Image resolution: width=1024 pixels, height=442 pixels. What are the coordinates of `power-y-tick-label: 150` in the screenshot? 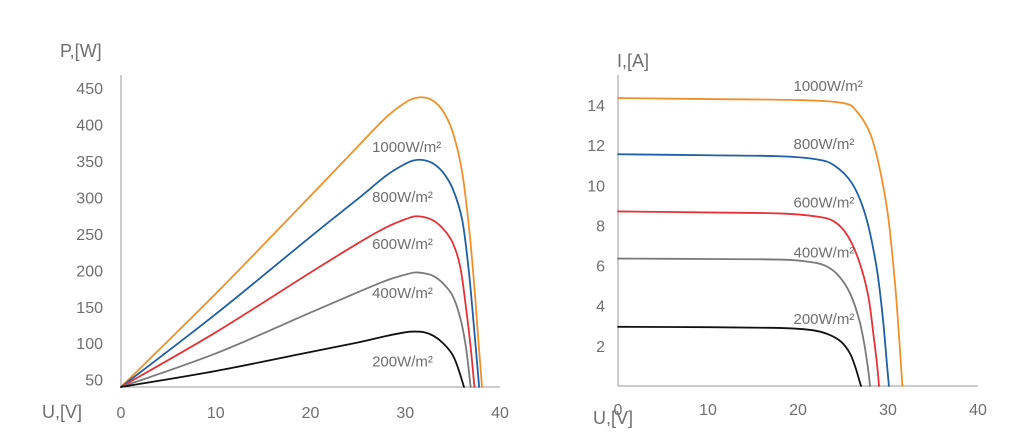 It's located at (89, 308).